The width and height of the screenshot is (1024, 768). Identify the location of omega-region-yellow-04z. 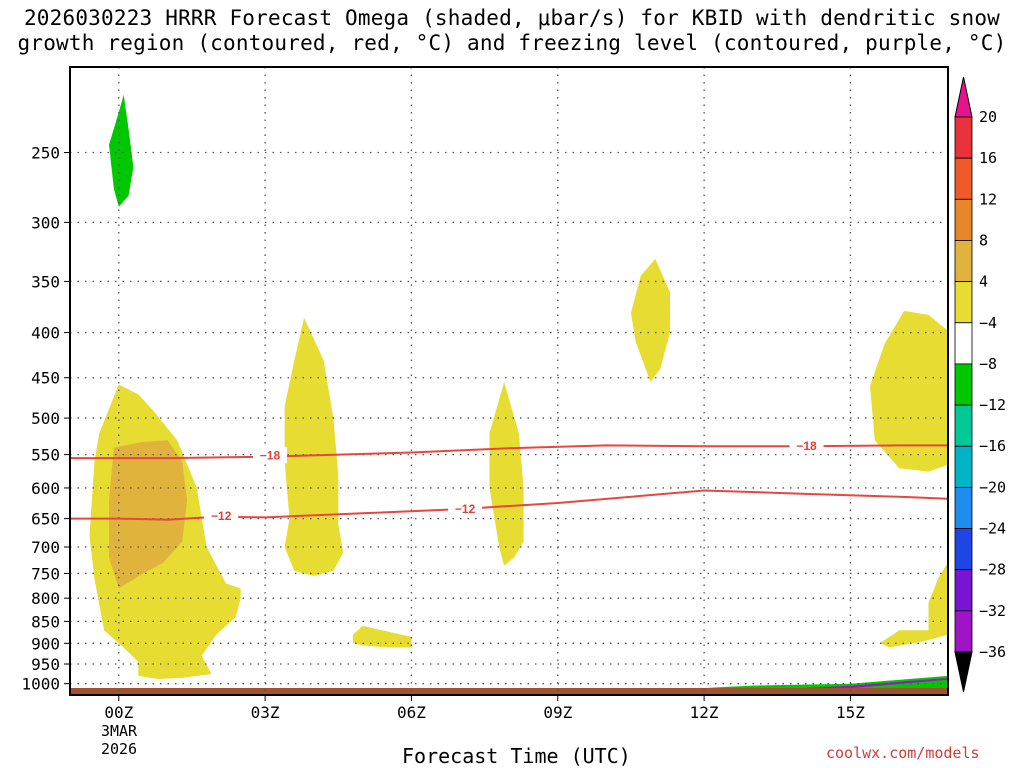
(314, 446).